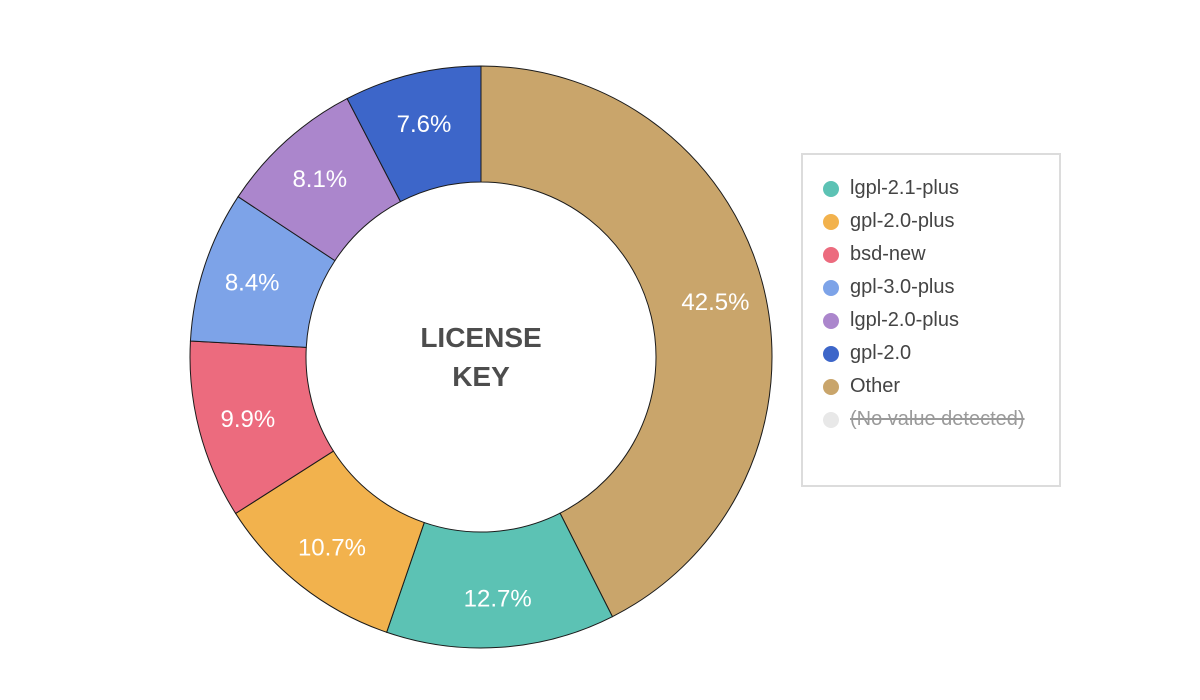 The width and height of the screenshot is (1200, 700). What do you see at coordinates (498, 598) in the screenshot?
I see `slice-label-lgpl-2-1-plus: 12.7%` at bounding box center [498, 598].